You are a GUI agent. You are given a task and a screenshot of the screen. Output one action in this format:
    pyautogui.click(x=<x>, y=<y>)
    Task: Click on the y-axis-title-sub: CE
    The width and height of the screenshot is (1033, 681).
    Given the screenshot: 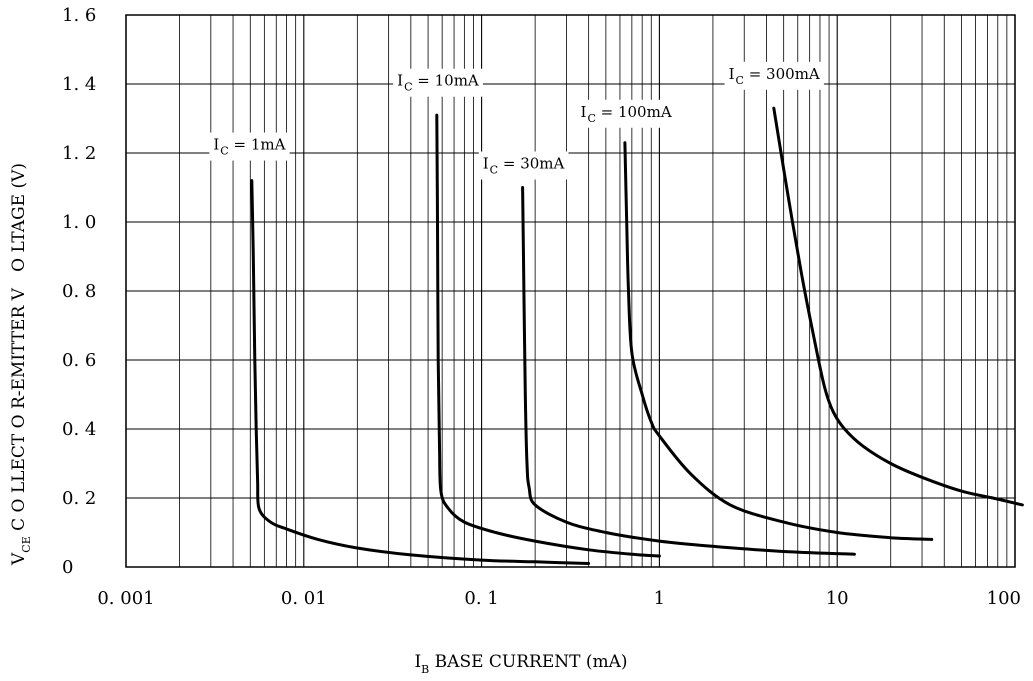 What is the action you would take?
    pyautogui.click(x=26, y=544)
    